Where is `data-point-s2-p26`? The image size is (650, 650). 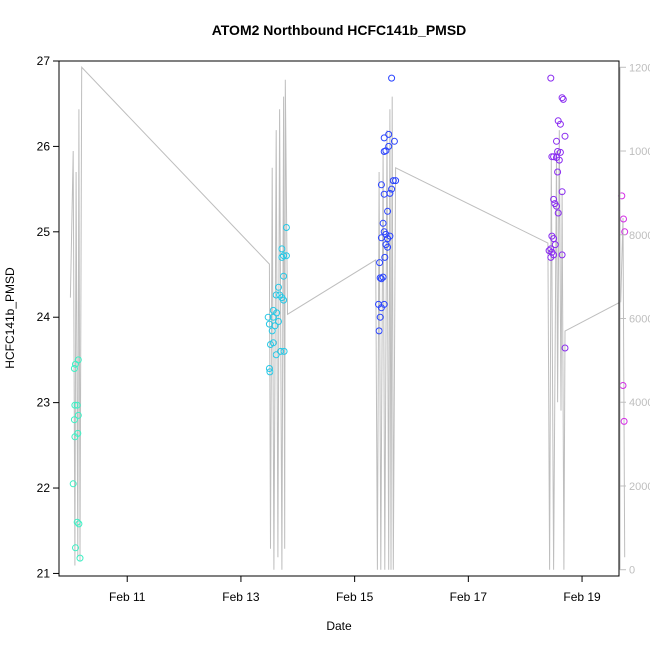
data-point-s2-p26 is located at coordinates (380, 278).